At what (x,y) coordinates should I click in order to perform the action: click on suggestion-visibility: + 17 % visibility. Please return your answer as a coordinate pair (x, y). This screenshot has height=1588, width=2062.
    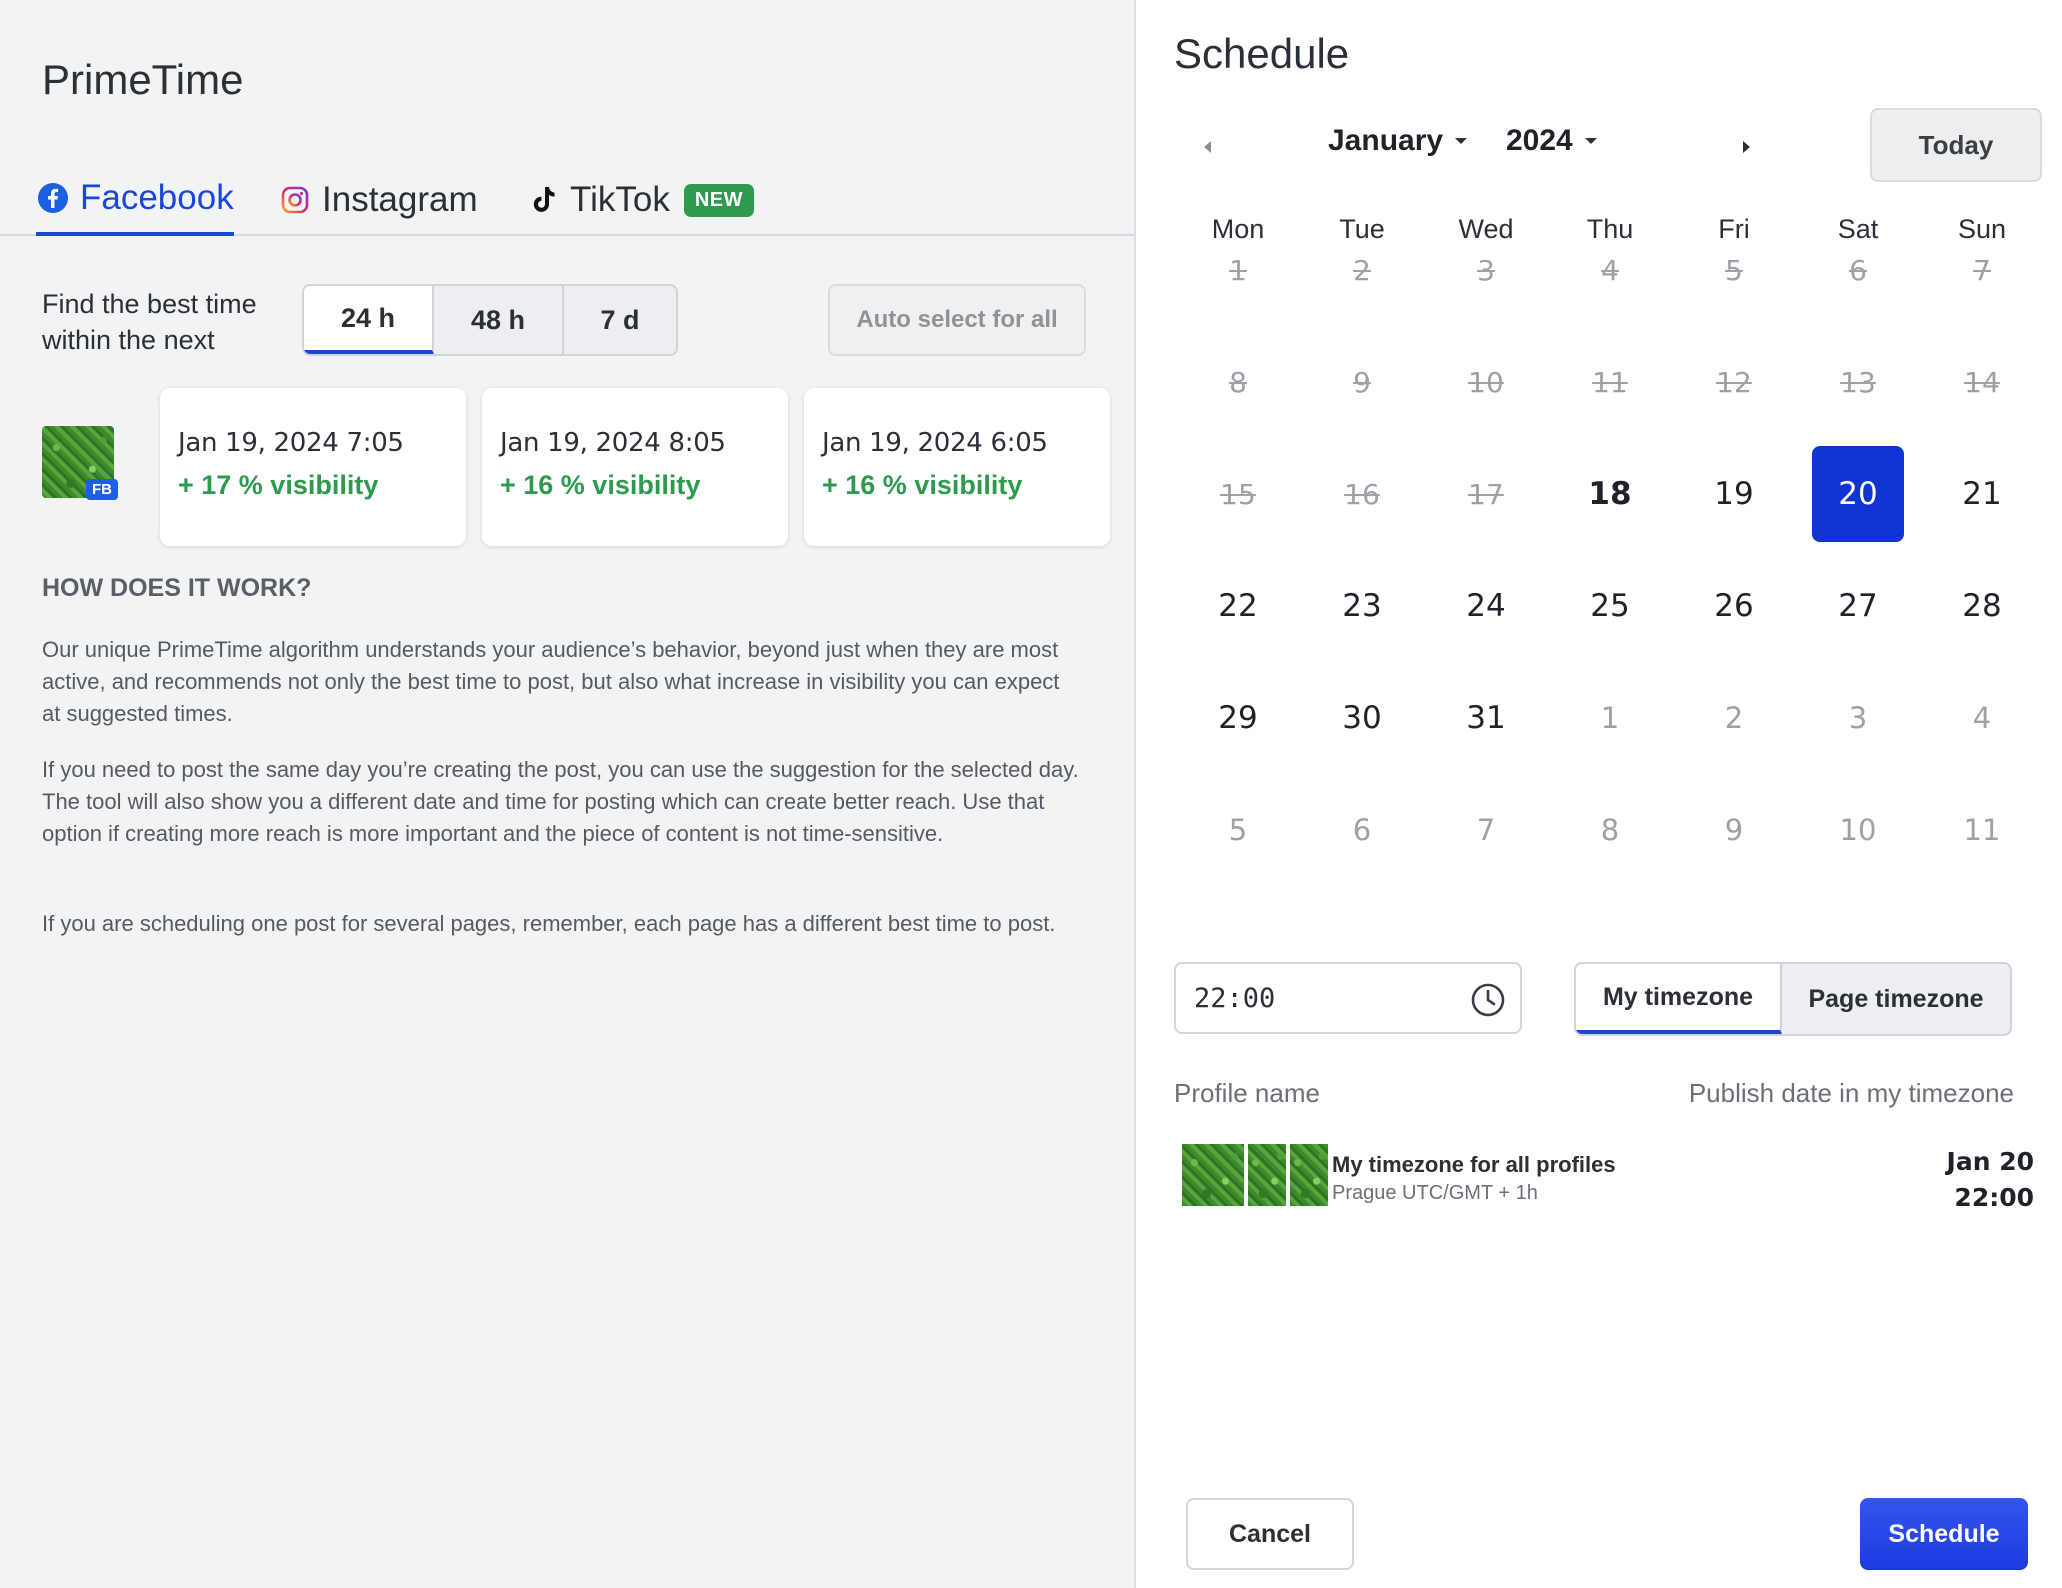
    Looking at the image, I should click on (278, 485).